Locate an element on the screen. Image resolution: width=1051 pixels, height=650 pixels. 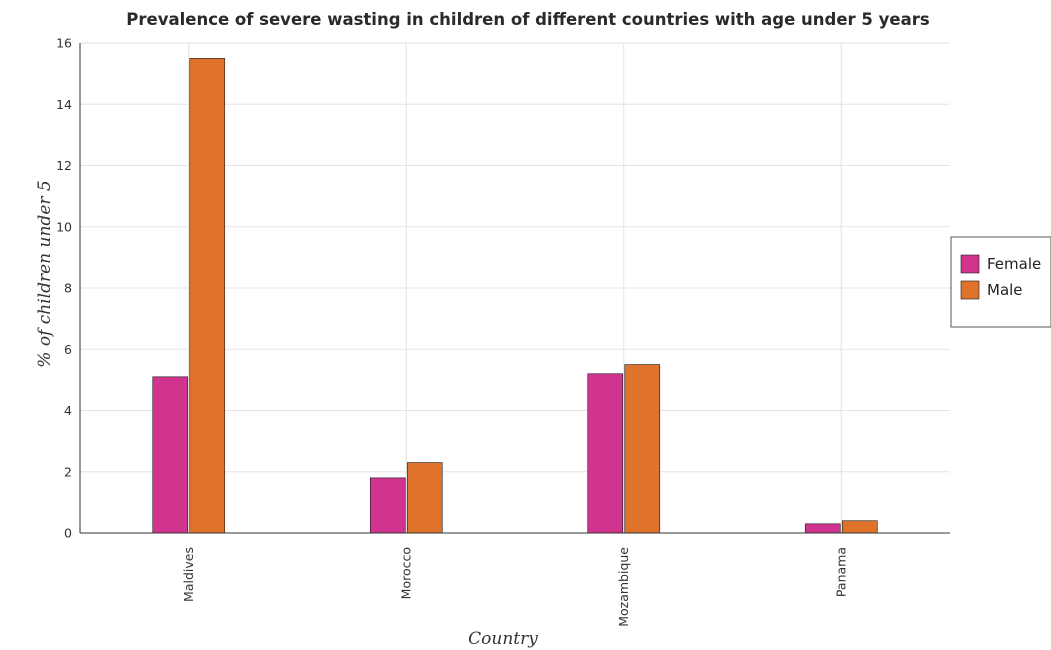
y-tick-label: 16 is located at coordinates (64, 43).